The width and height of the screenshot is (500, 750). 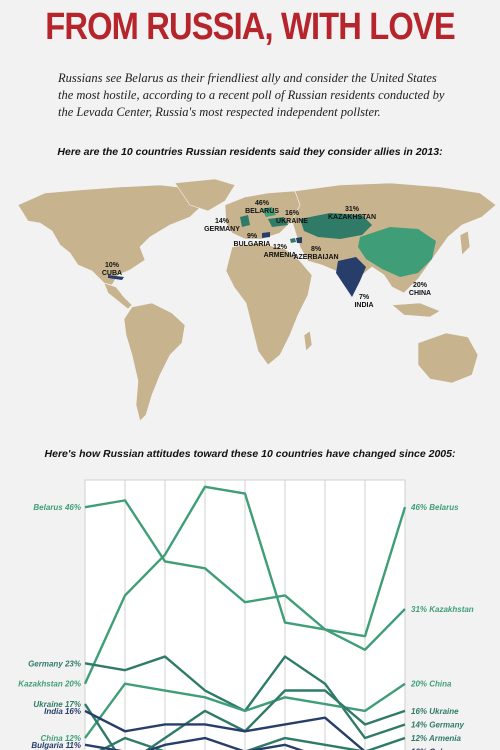 I want to click on indonesia-landmass, so click(x=416, y=310).